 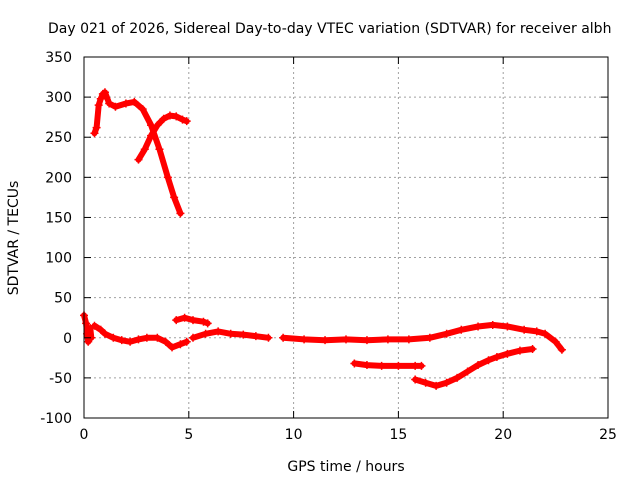 I want to click on y-tick-label: -50, so click(x=60, y=379).